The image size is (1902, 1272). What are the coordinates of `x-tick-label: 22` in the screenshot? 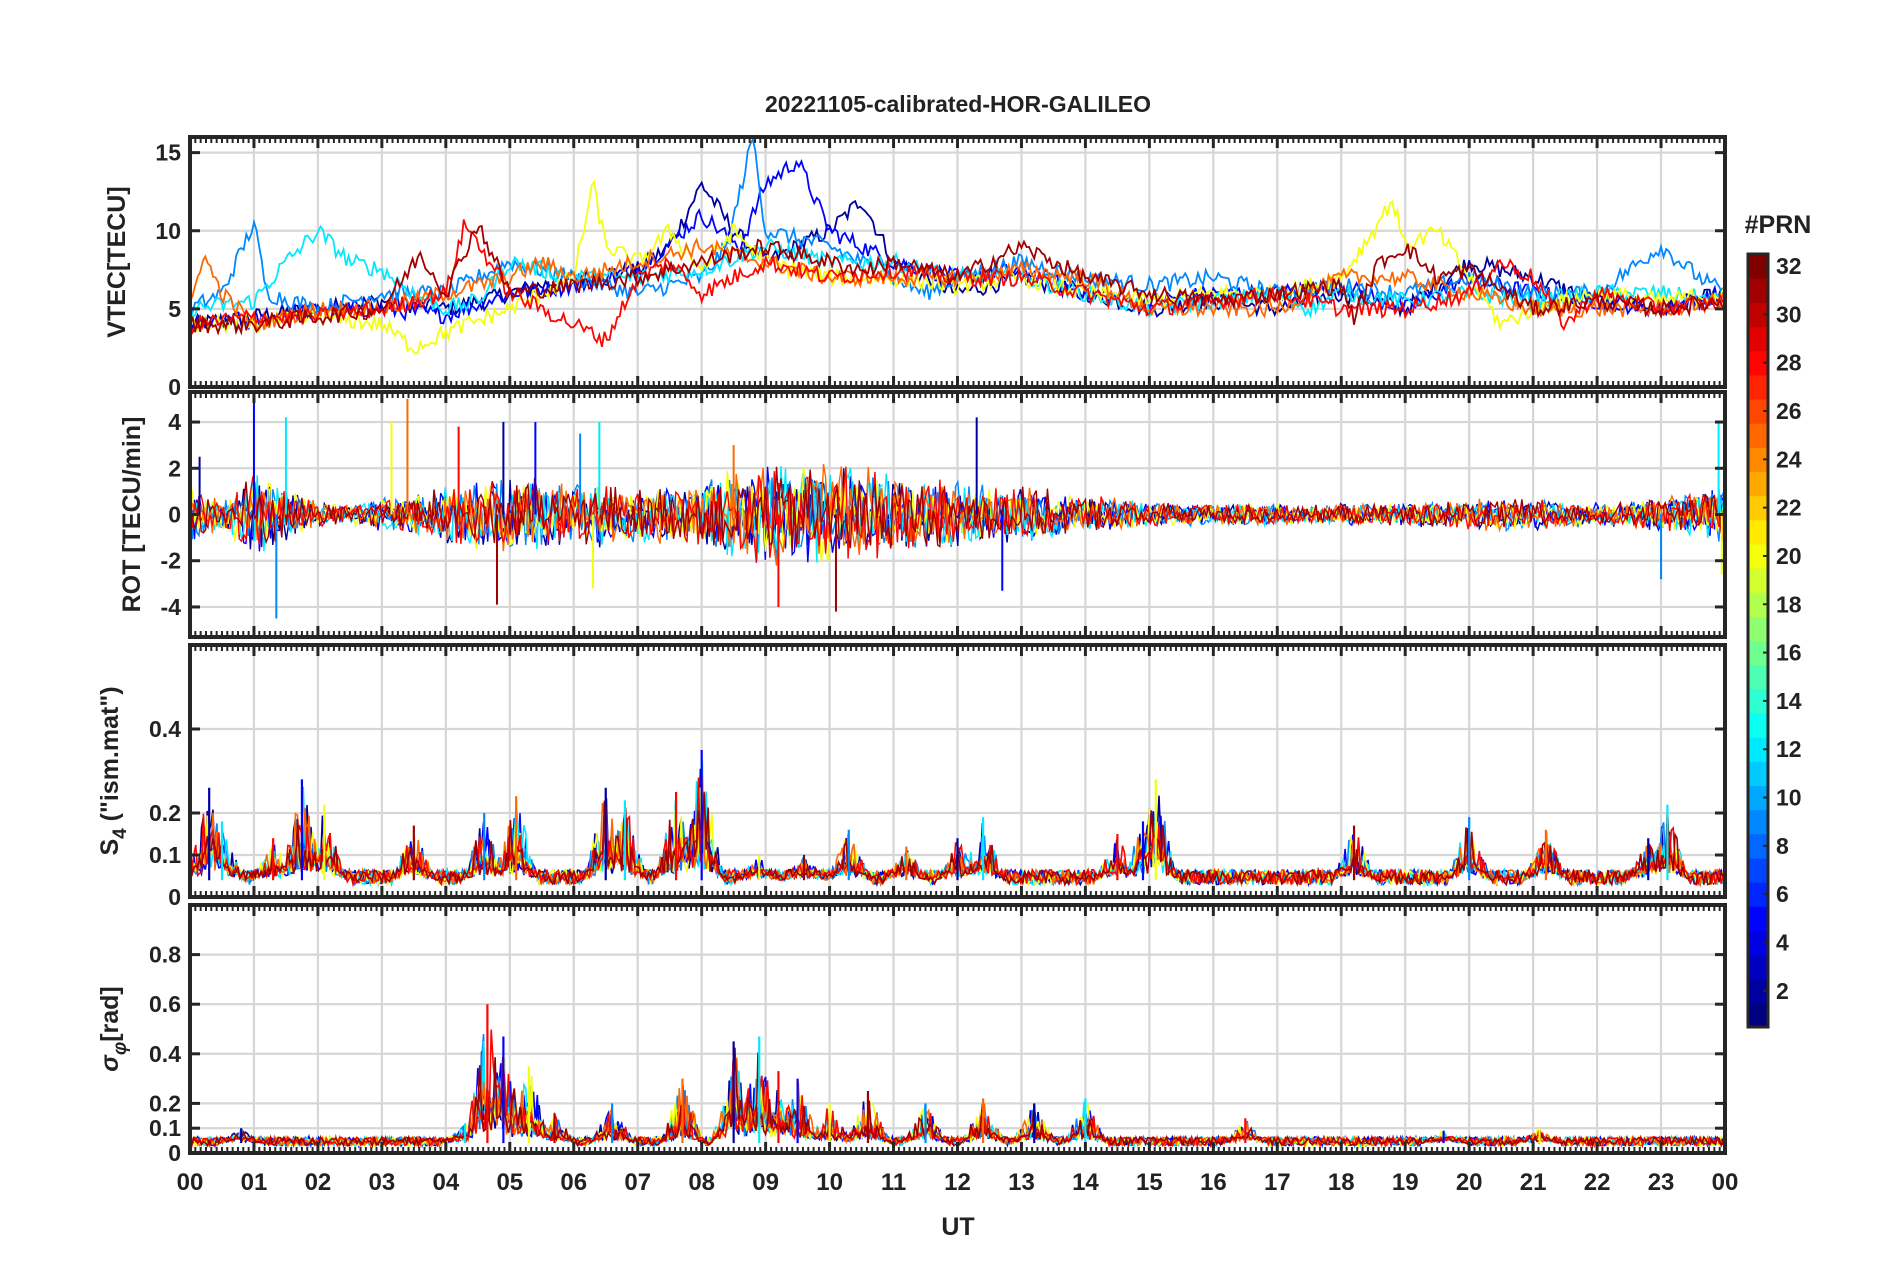 It's located at (1597, 1182).